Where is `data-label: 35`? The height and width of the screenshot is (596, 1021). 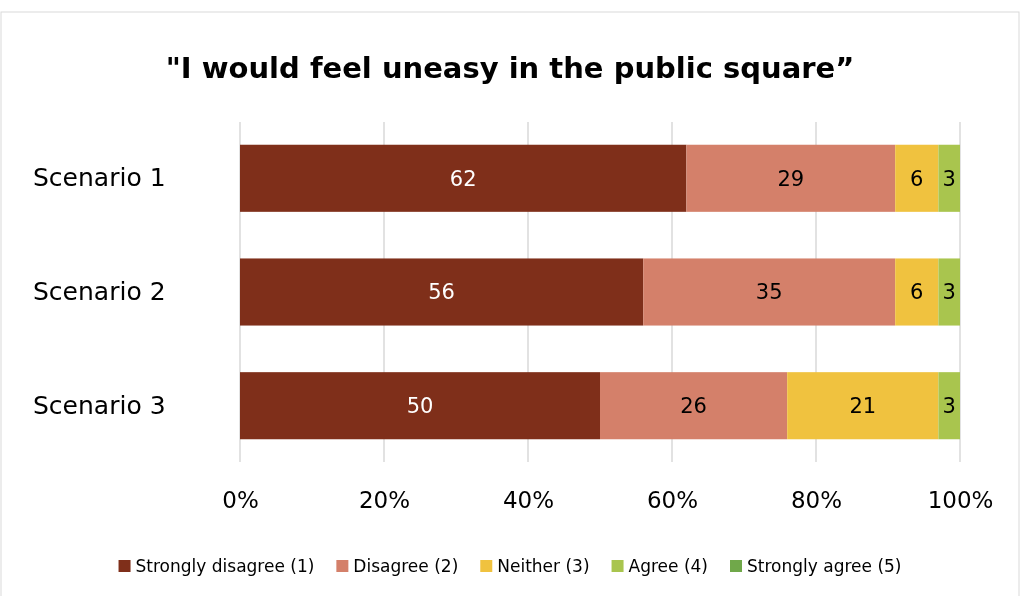 data-label: 35 is located at coordinates (769, 292).